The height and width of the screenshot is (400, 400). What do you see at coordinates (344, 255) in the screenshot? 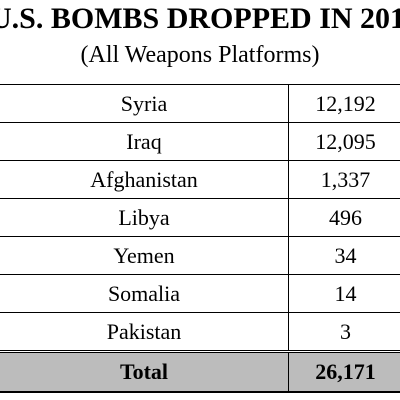
I see `count-cell: 34` at bounding box center [344, 255].